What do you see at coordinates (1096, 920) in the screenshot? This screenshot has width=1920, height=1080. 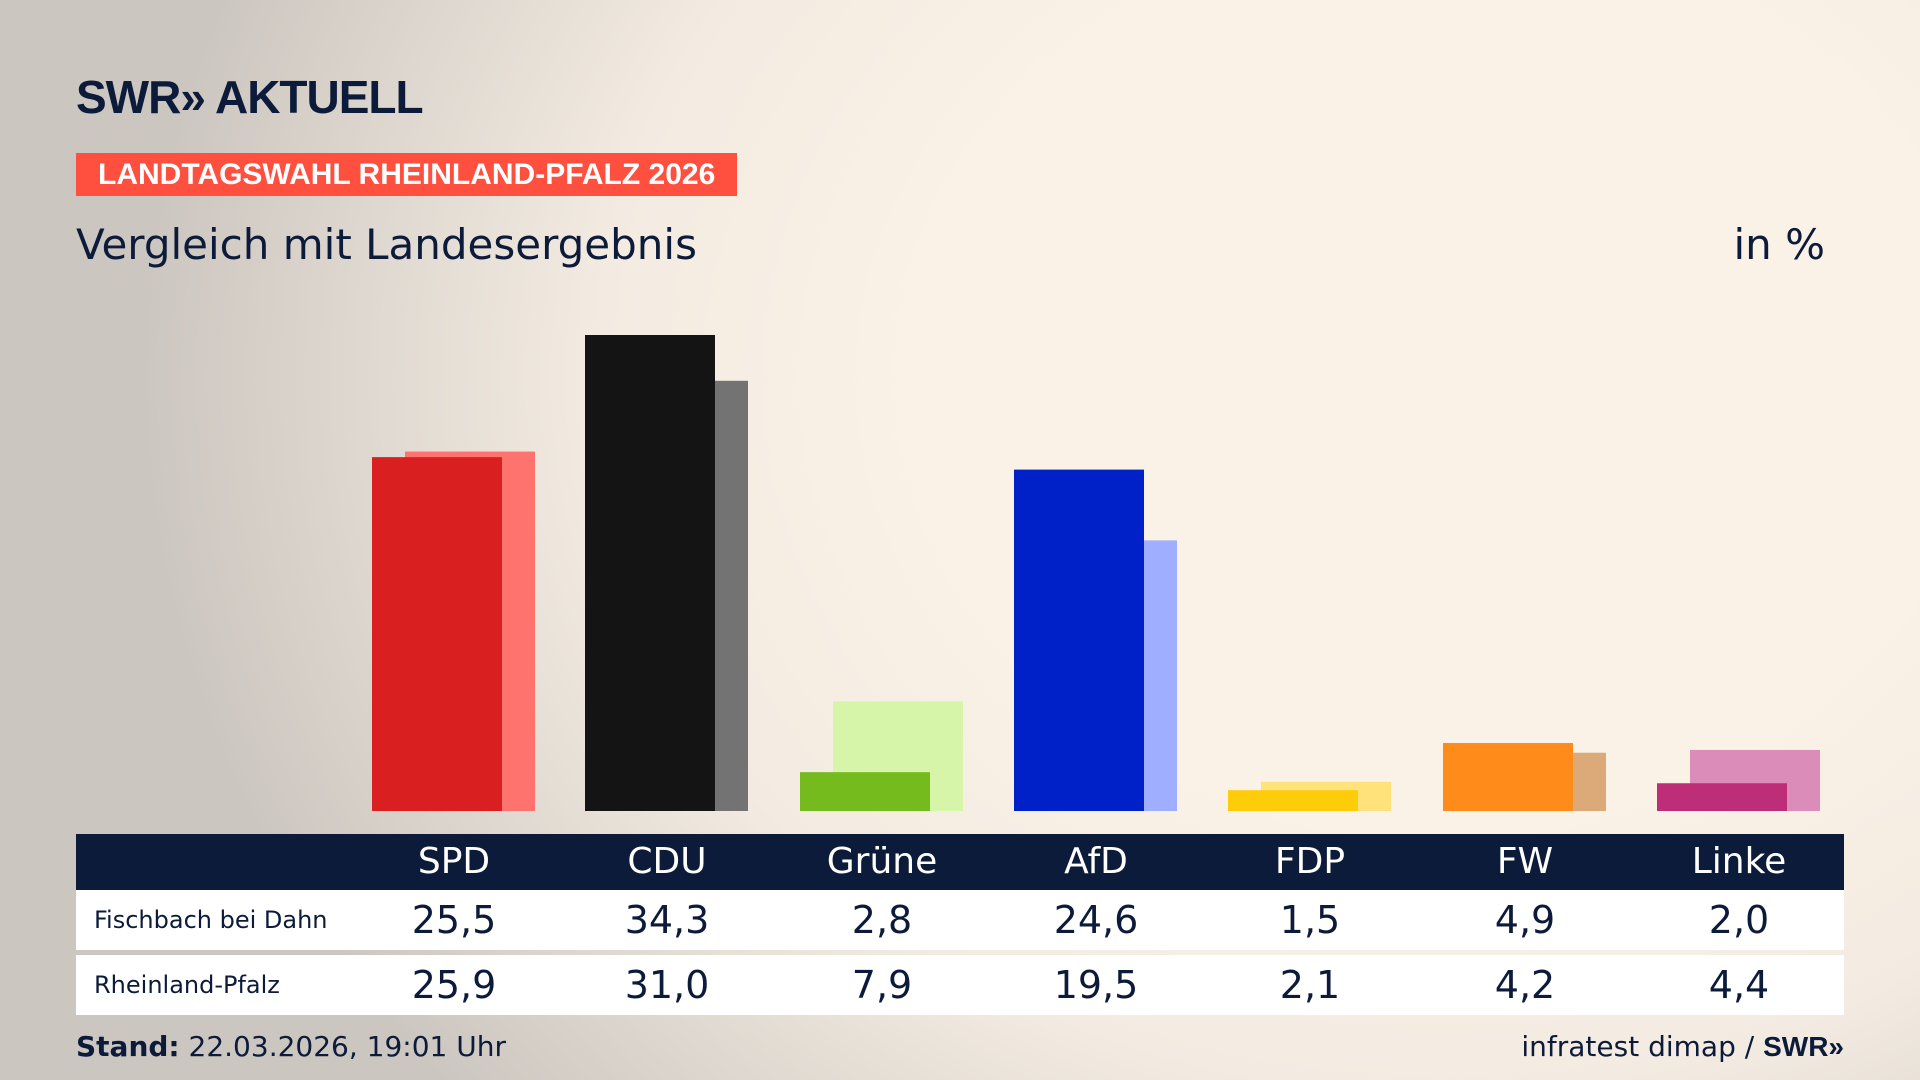 I see `value-cell: 24,6` at bounding box center [1096, 920].